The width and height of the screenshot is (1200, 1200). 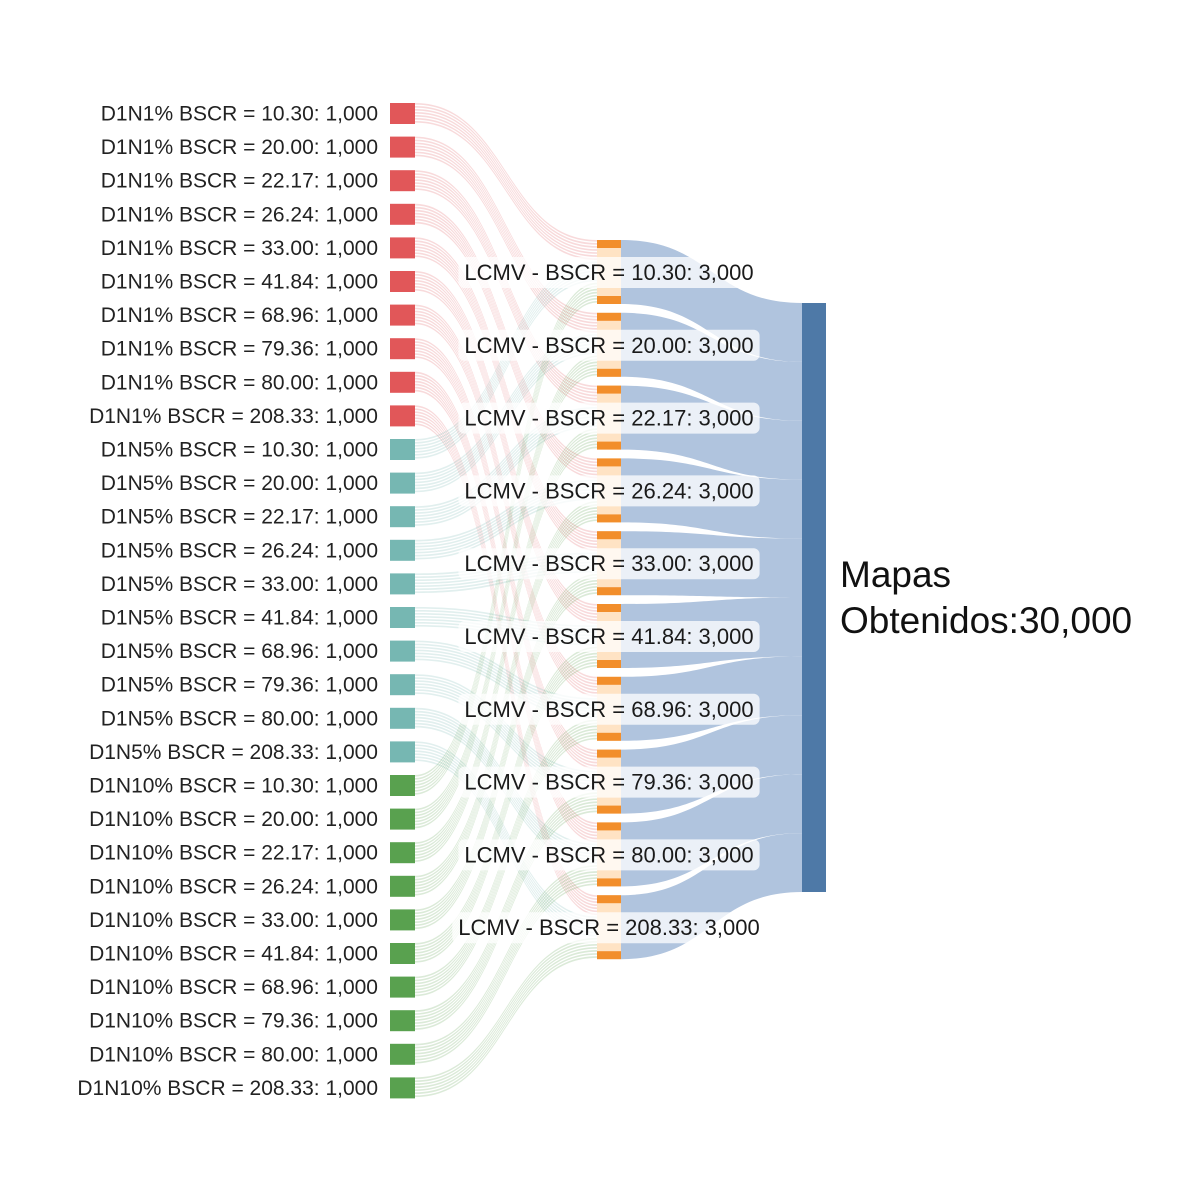 I want to click on lcmv-label-group: LCMV - BSCR = 26.24: 3,000, so click(x=609, y=491).